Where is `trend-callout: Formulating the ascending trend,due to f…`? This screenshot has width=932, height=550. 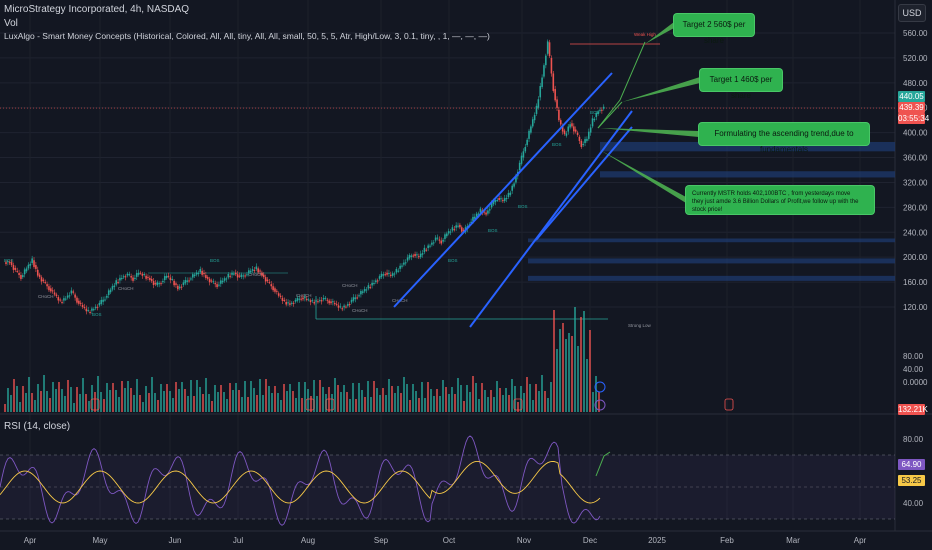
trend-callout: Formulating the ascending trend,due to f… is located at coordinates (784, 138).